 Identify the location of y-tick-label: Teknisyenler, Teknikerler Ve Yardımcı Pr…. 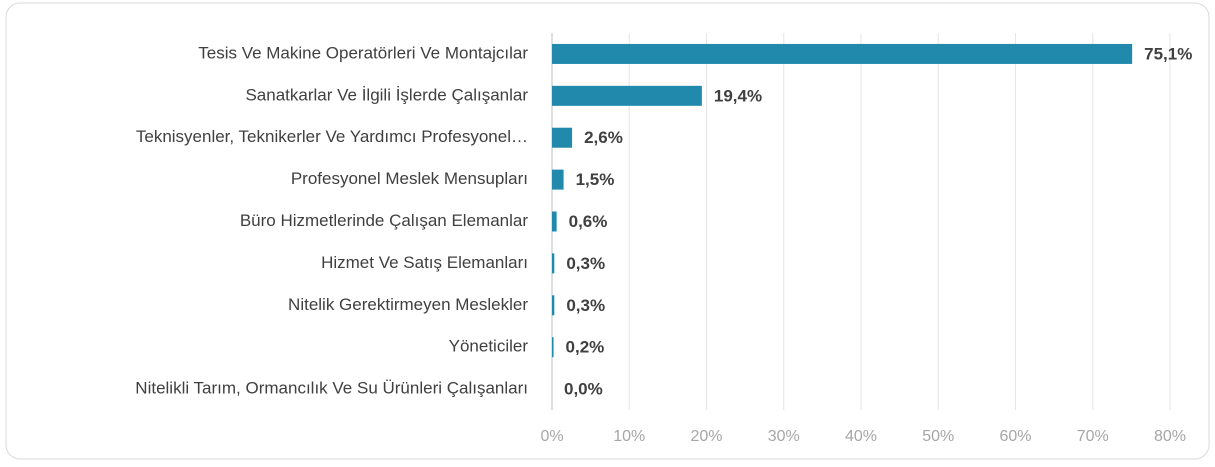
(332, 136).